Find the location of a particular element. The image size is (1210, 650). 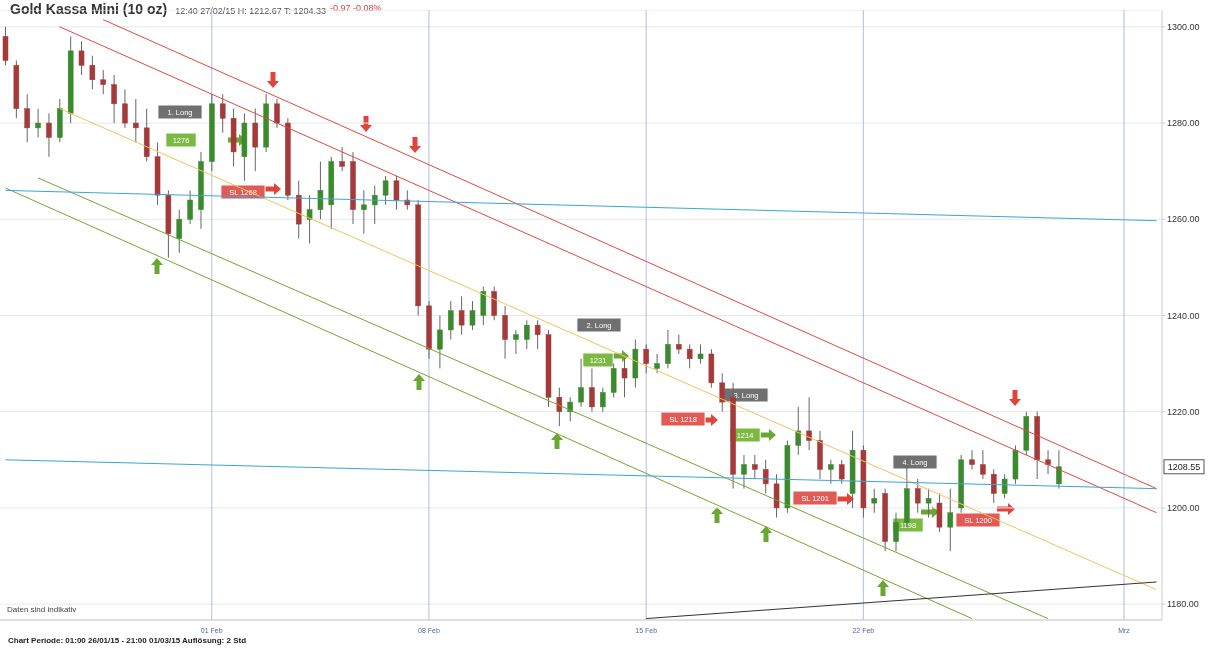

y-tick-label: 1280.00 is located at coordinates (1183, 123).